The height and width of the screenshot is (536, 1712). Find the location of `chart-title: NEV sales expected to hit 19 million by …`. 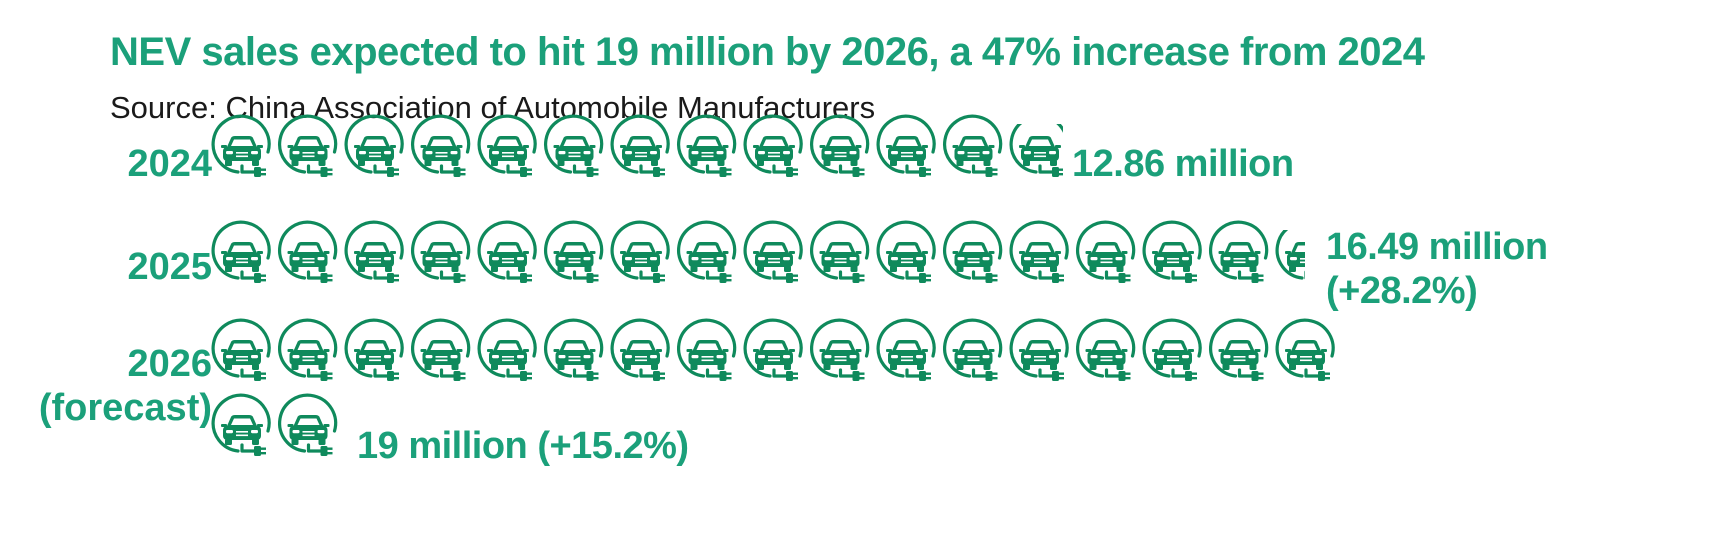

chart-title: NEV sales expected to hit 19 million by … is located at coordinates (767, 52).